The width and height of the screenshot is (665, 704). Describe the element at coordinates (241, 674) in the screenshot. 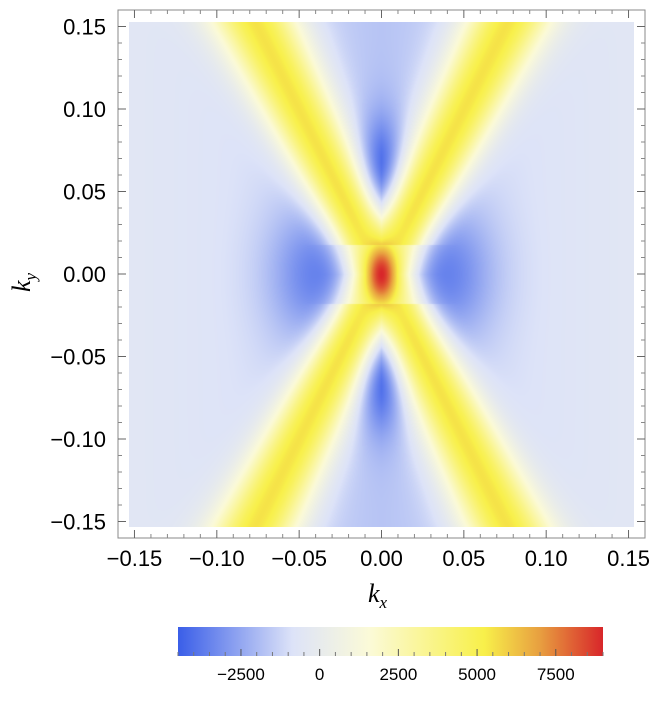

I see `colorbar-tick-label: −2500` at that location.